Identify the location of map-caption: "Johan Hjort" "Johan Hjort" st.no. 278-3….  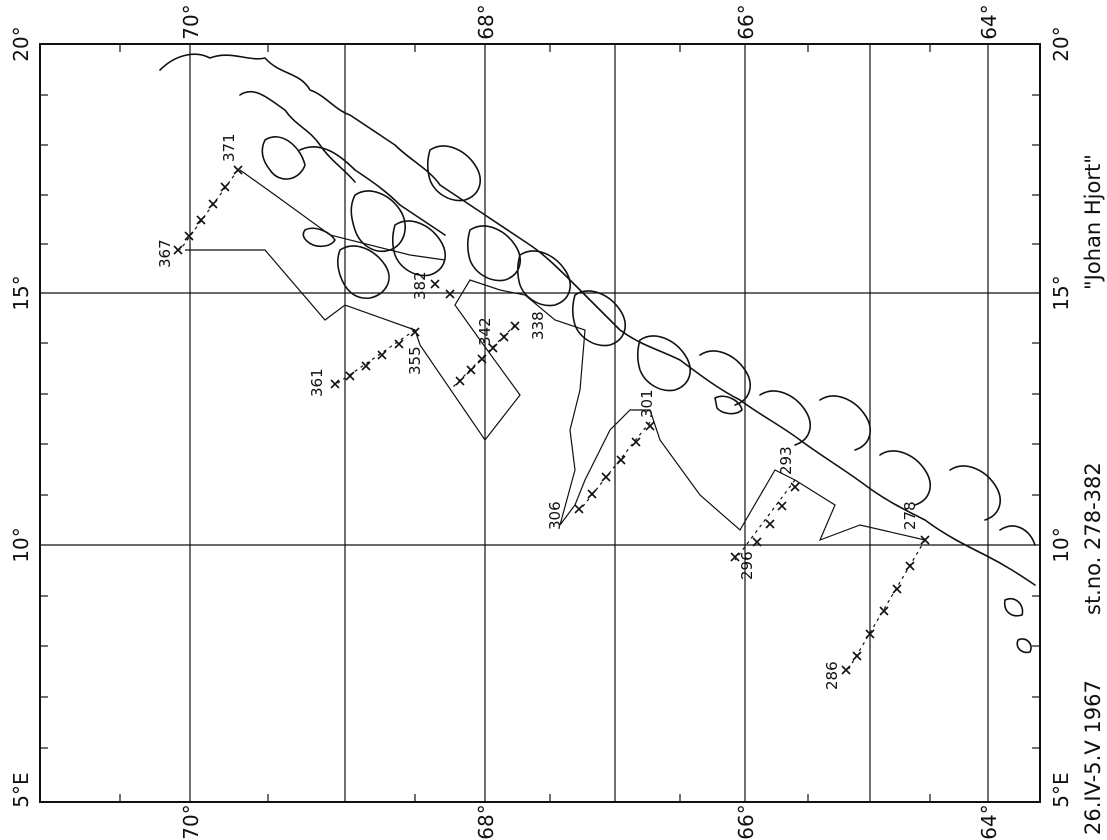
(1093, 494).